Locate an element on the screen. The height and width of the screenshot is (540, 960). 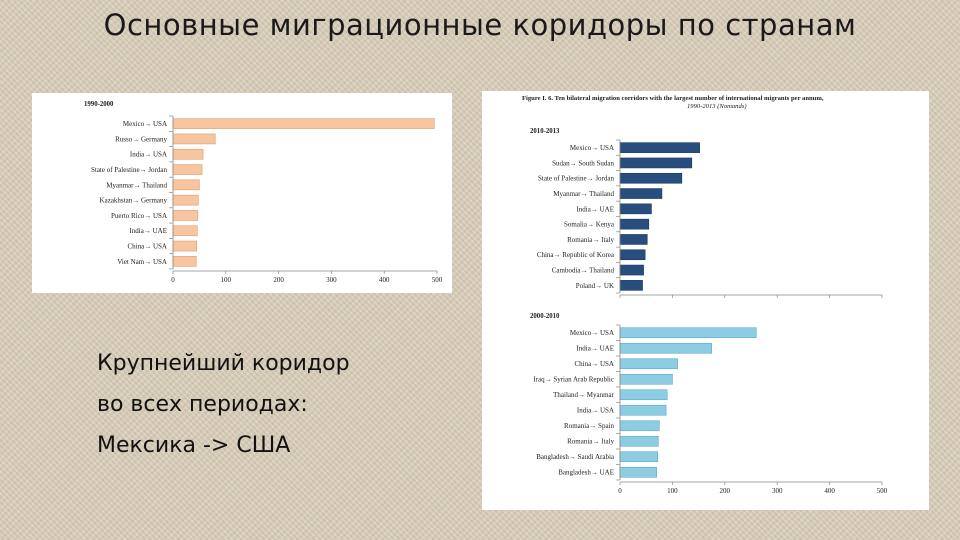
category-label-russo-germany: Russo→ Germany is located at coordinates (141, 139).